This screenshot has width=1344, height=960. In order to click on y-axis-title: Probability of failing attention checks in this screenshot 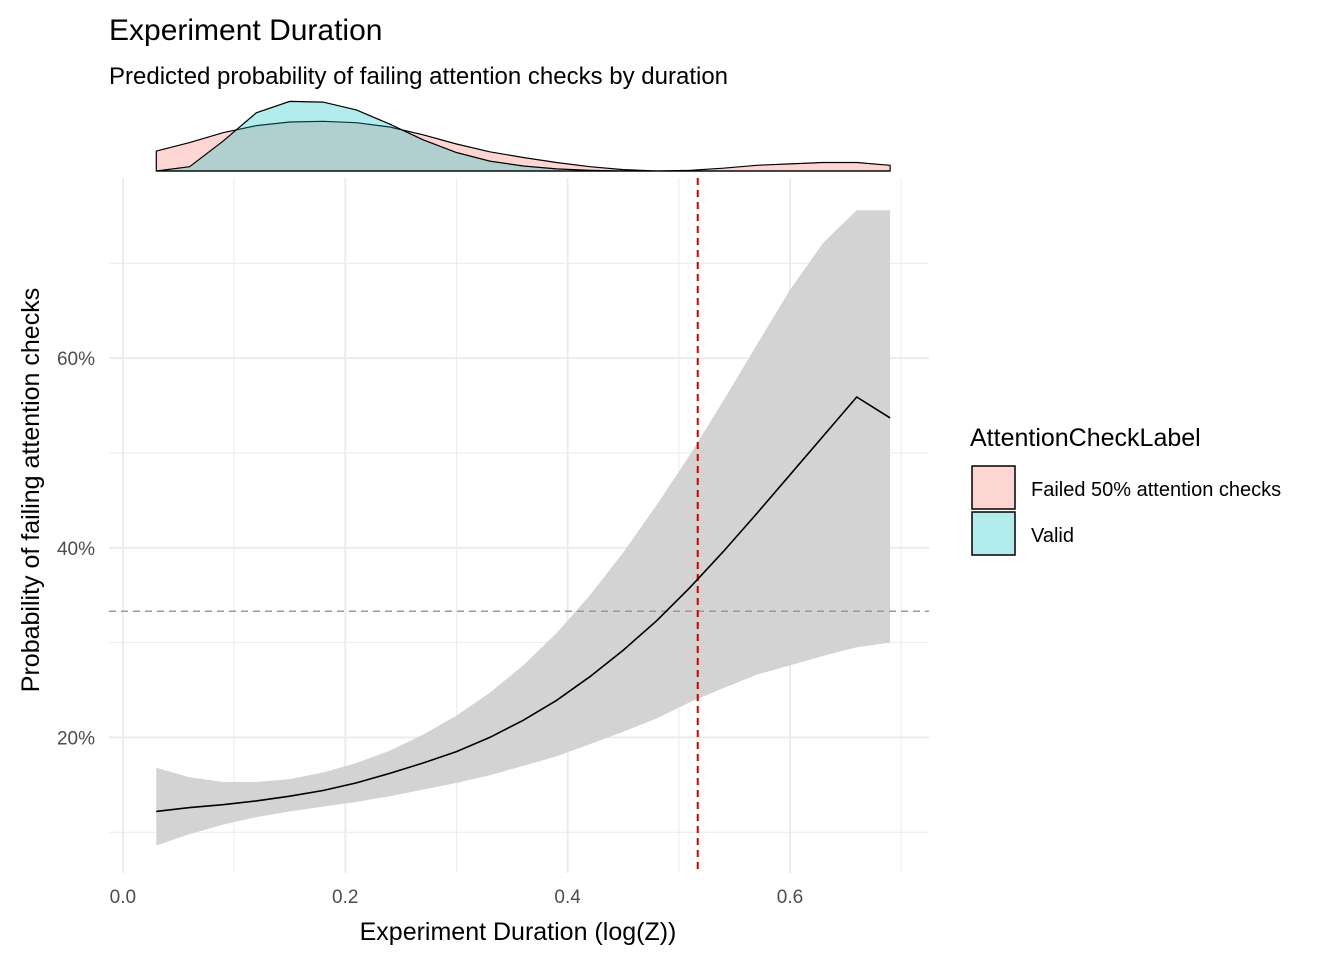, I will do `click(31, 490)`.